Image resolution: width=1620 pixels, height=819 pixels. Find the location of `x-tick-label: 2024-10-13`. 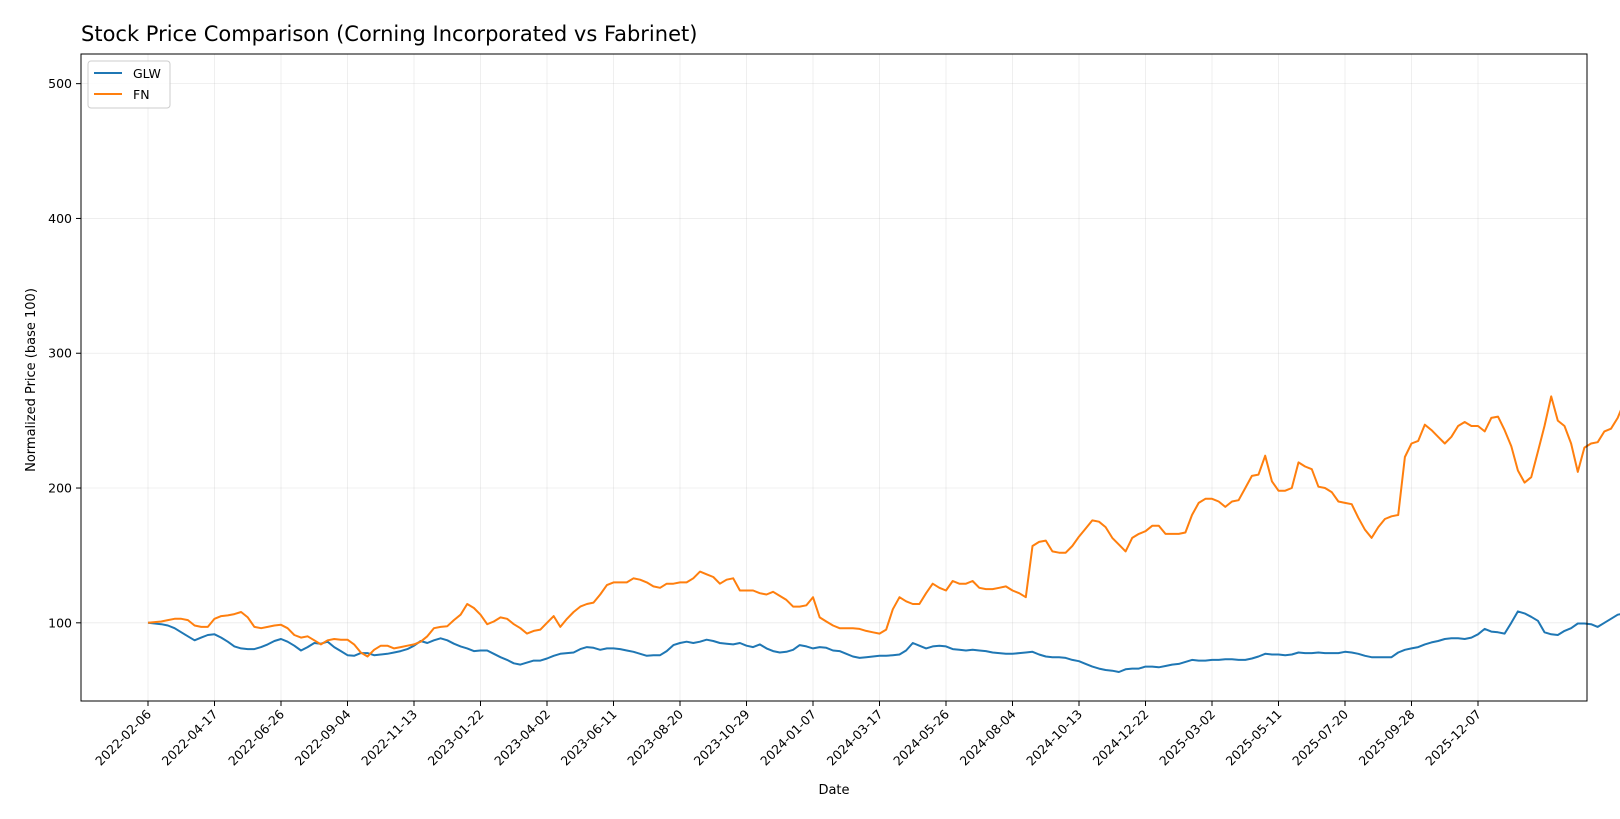

x-tick-label: 2024-10-13 is located at coordinates (1054, 738).